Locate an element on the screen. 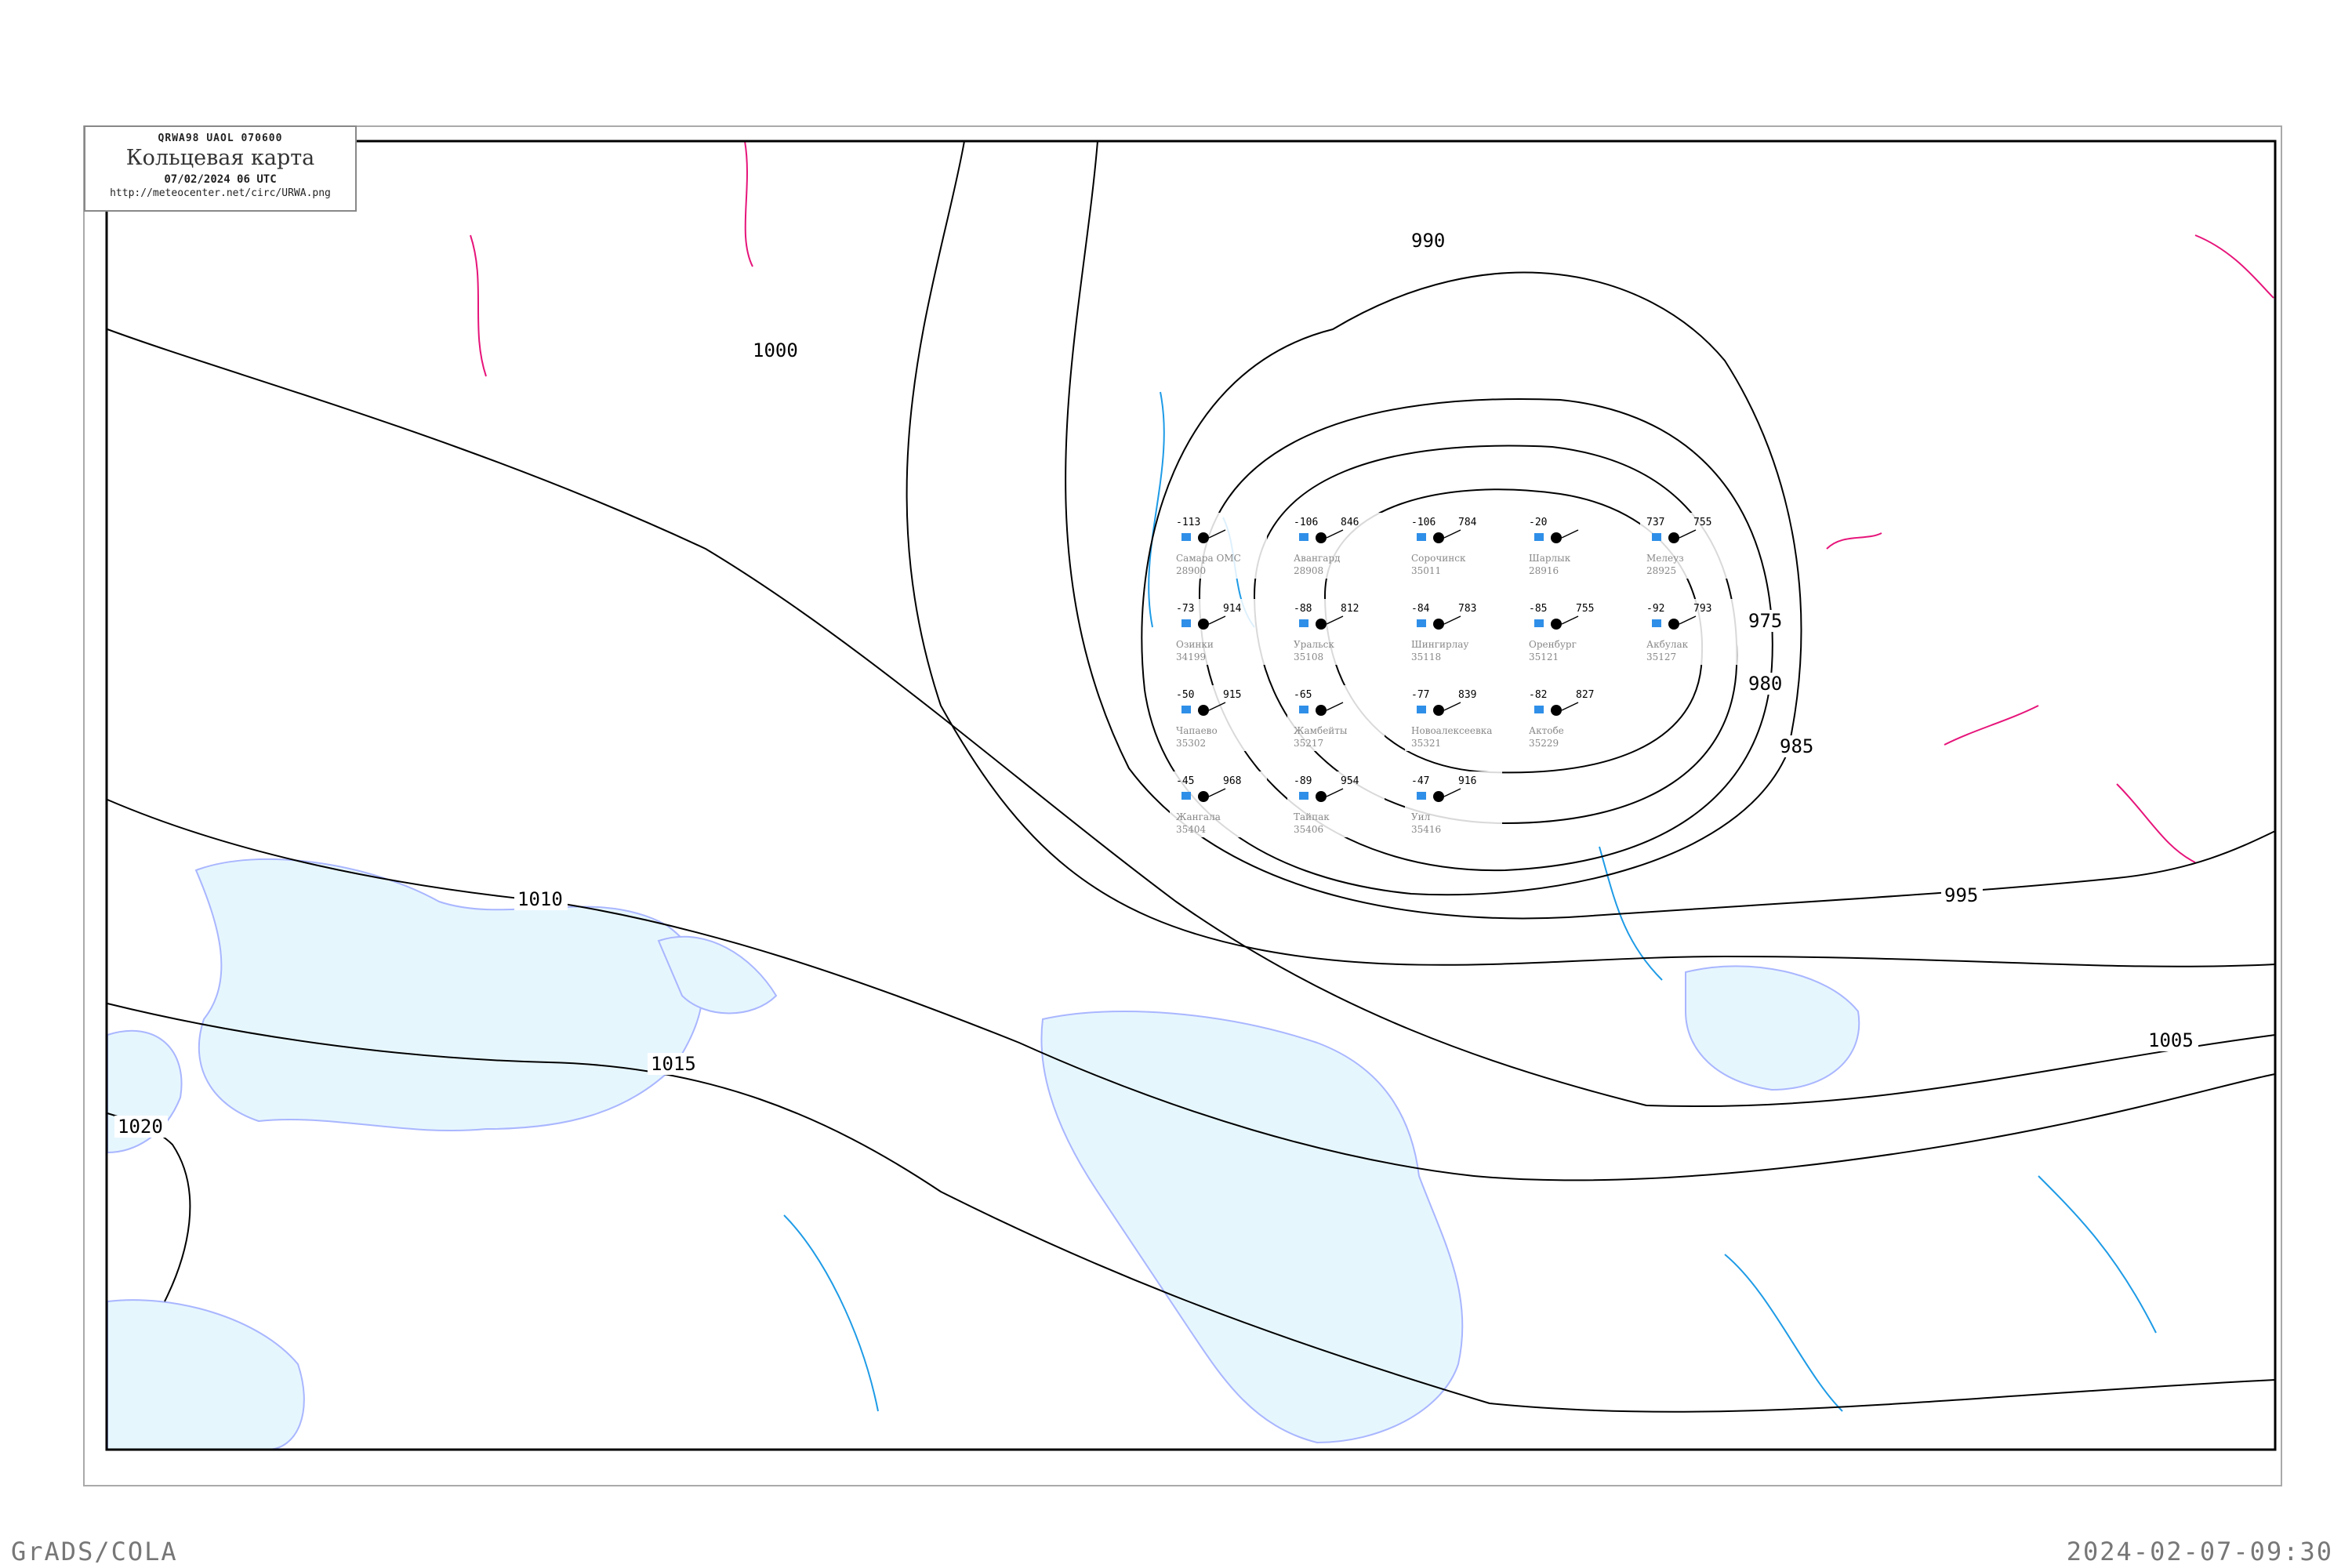 Image resolution: width=2352 pixels, height=1568 pixels. isobar-label: 980 is located at coordinates (1765, 684).